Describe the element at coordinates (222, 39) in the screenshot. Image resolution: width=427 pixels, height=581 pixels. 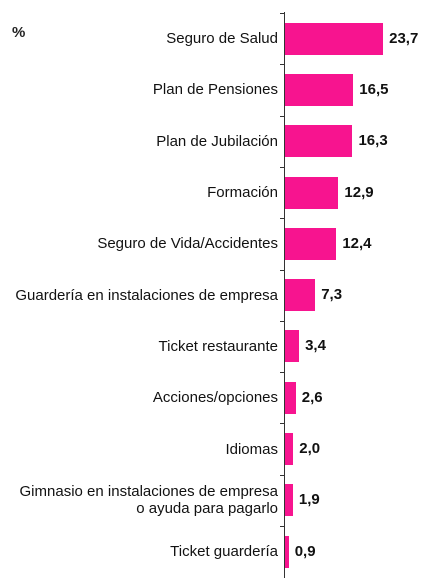
I see `category-label: Seguro de Salud` at that location.